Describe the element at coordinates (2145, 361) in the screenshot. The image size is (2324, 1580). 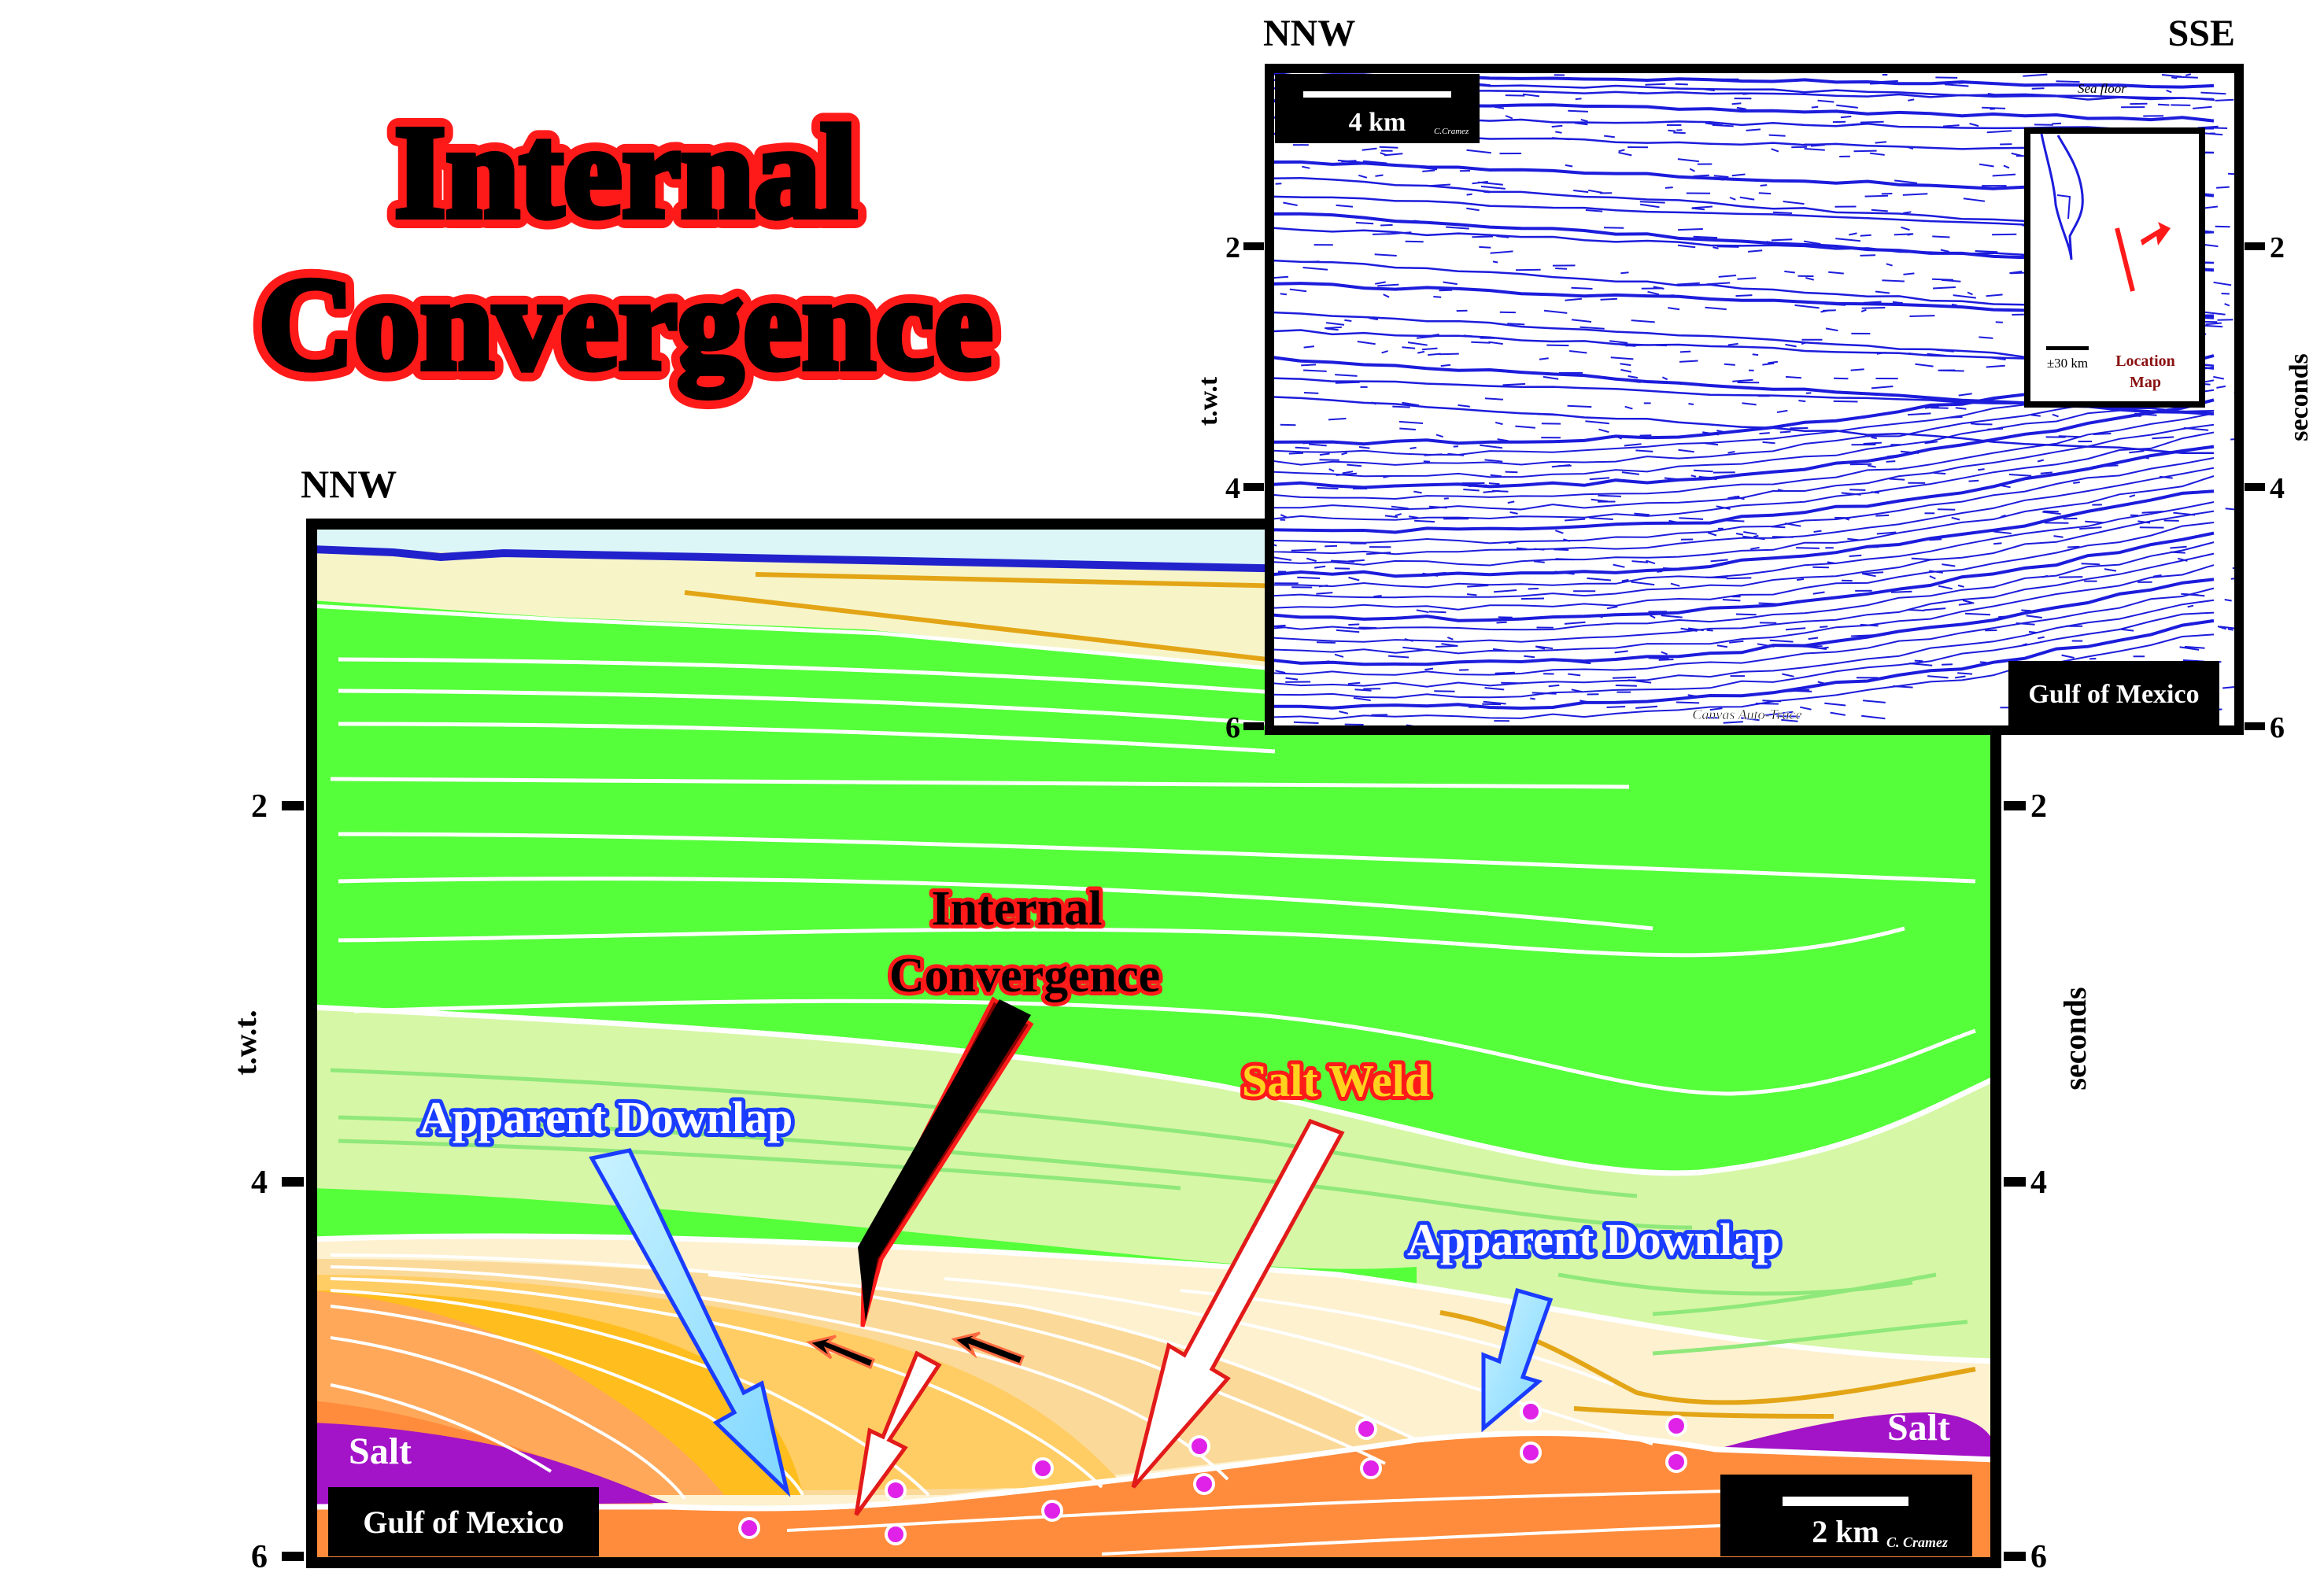
I see `svg-text: Location` at that location.